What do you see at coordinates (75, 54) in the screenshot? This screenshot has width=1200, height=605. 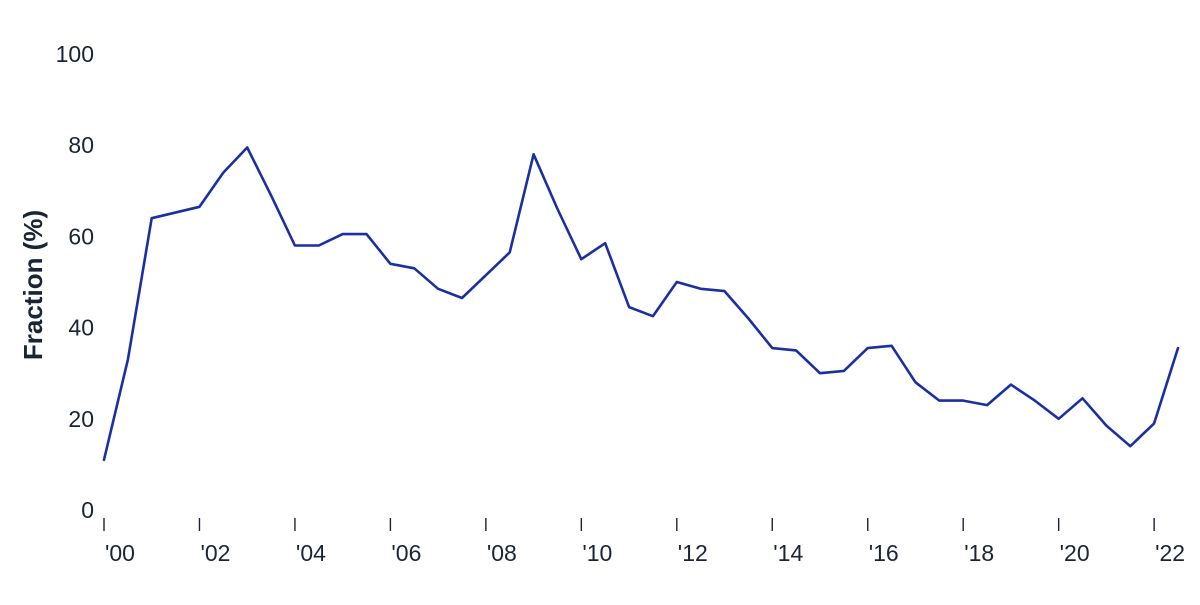 I see `y-tick-label: 100` at bounding box center [75, 54].